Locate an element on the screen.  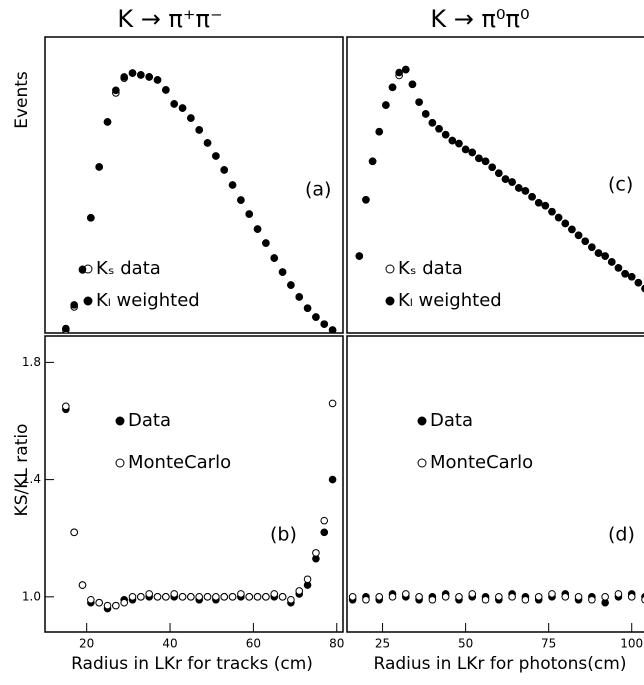
panel-annotation: (d) is located at coordinates (621, 535).